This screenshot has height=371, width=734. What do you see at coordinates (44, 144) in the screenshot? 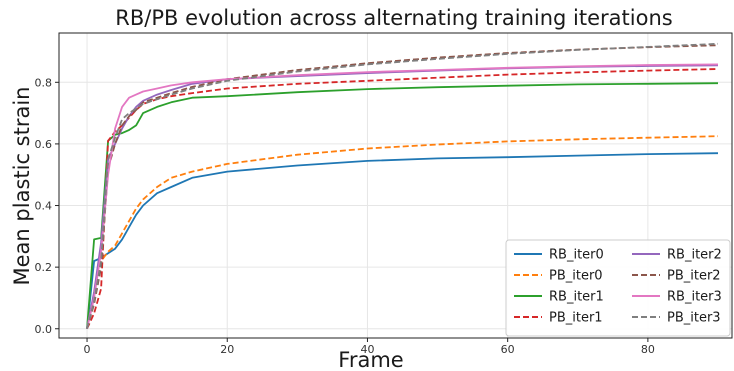
I see `y-tick-label: 0.6` at bounding box center [44, 144].